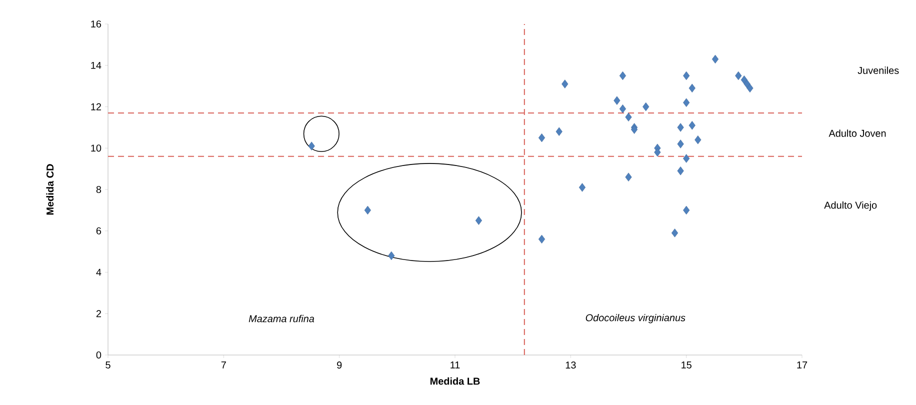 Image resolution: width=916 pixels, height=405 pixels. What do you see at coordinates (96, 24) in the screenshot?
I see `y-tick-label: 16` at bounding box center [96, 24].